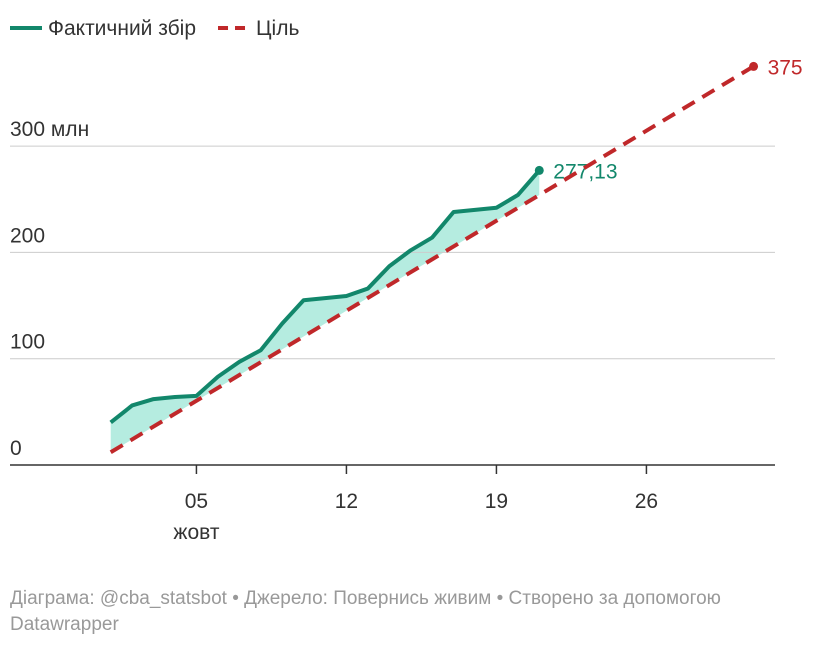 The height and width of the screenshot is (648, 820). What do you see at coordinates (646, 501) in the screenshot?
I see `x-tick-label: 26` at bounding box center [646, 501].